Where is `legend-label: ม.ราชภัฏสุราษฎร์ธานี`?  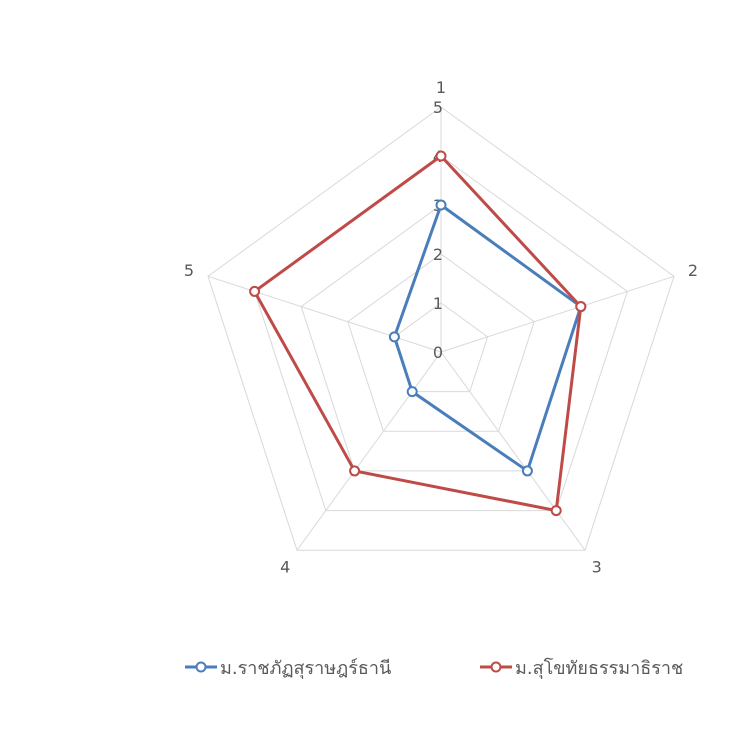
legend-label: ม.ราชภัฏสุราษฎร์ธานี is located at coordinates (305, 668).